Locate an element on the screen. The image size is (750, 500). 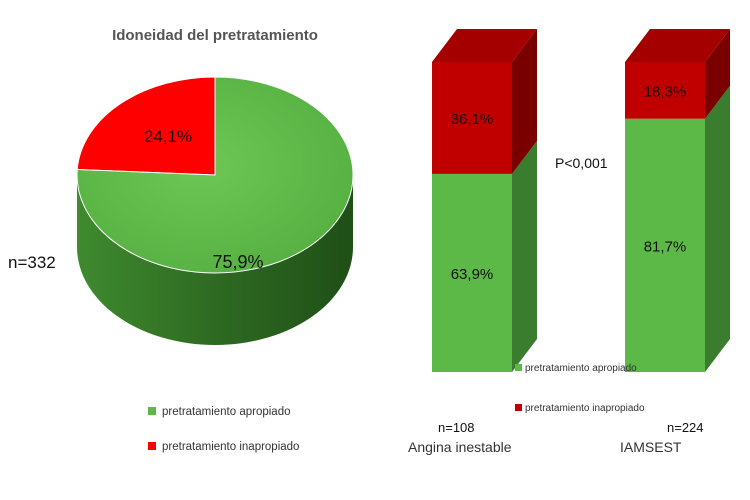
pie-slice-inapropiado is located at coordinates (146, 126).